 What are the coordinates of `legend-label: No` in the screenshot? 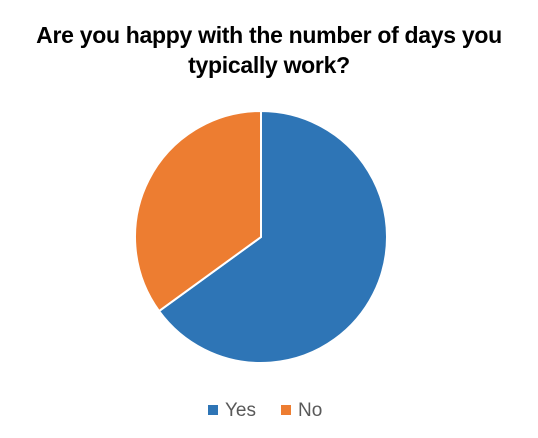 It's located at (310, 410).